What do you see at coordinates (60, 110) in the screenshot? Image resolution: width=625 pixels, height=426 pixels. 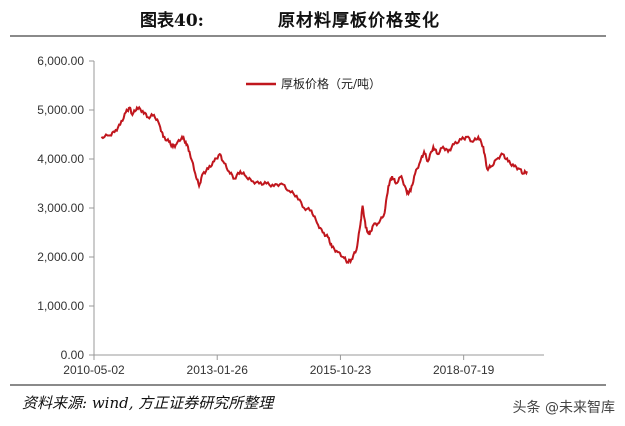 I see `y-tick-label: 5,000.00` at bounding box center [60, 110].